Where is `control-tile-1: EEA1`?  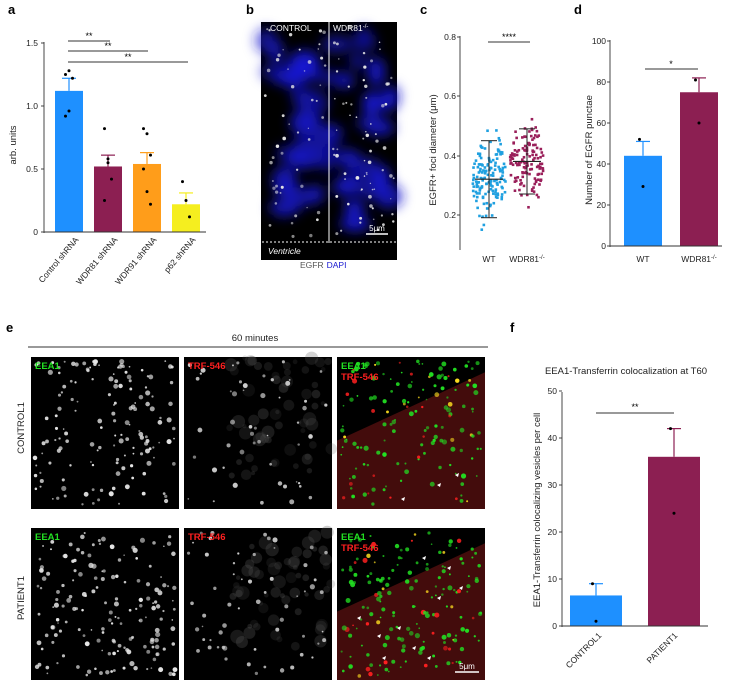
control-tile-1: EEA1 is located at coordinates (105, 433).